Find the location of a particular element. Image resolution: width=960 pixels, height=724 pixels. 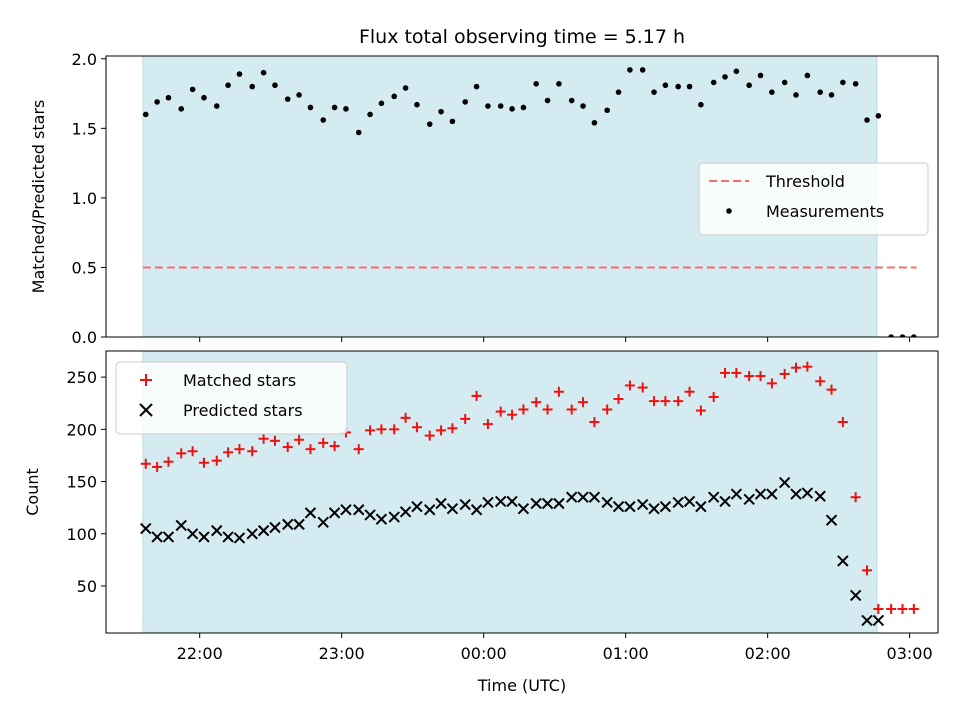

y-tick-label: 200 is located at coordinates (81, 429).